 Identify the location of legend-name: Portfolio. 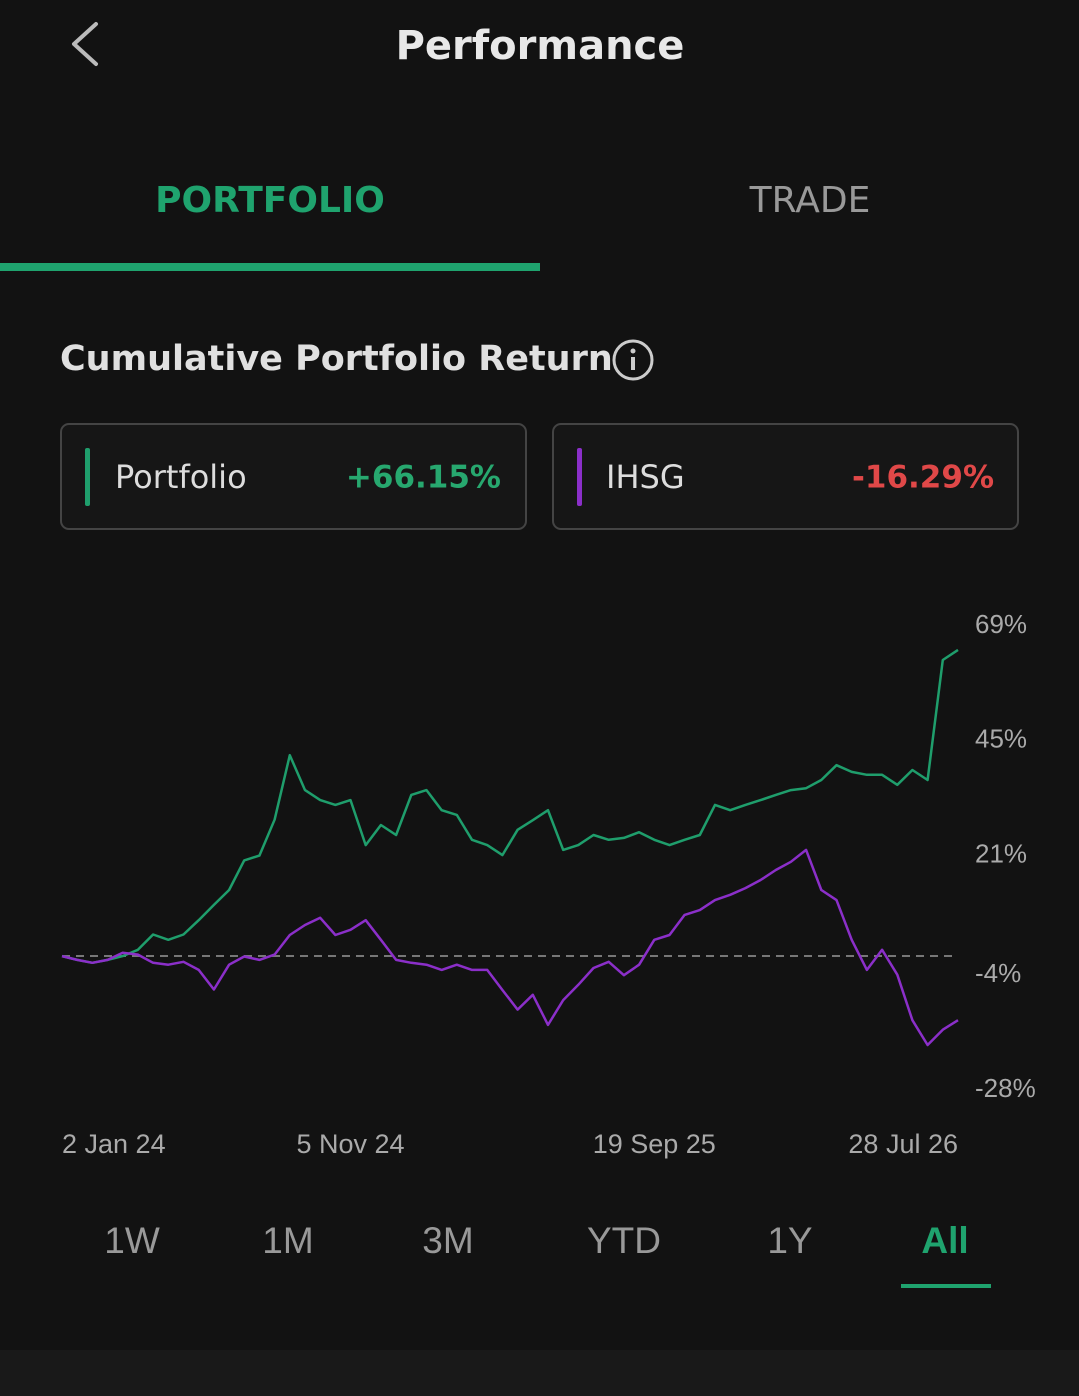
(181, 477).